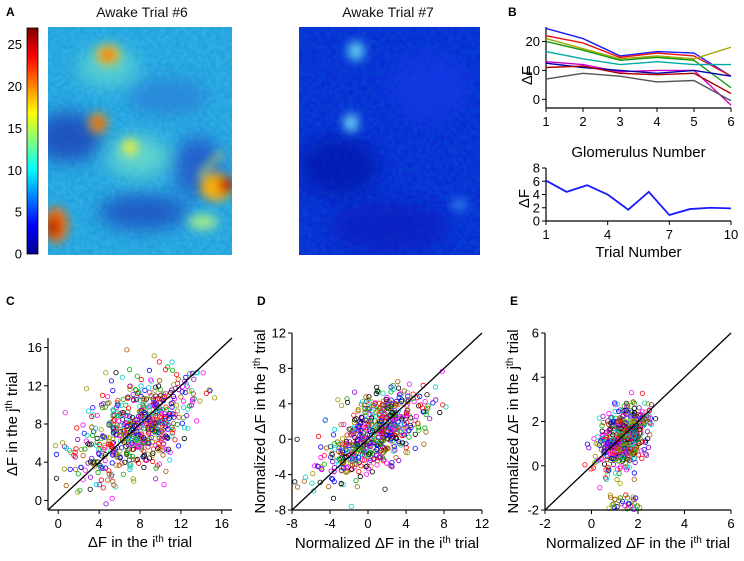 The image size is (744, 561). I want to click on x-tick-label: 3, so click(619, 121).